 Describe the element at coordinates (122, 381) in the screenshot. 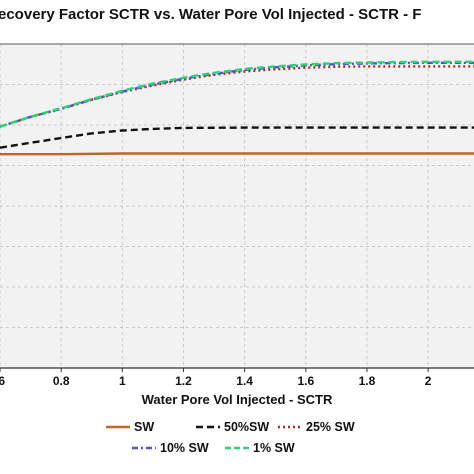

I see `x-tick-label: 1` at that location.